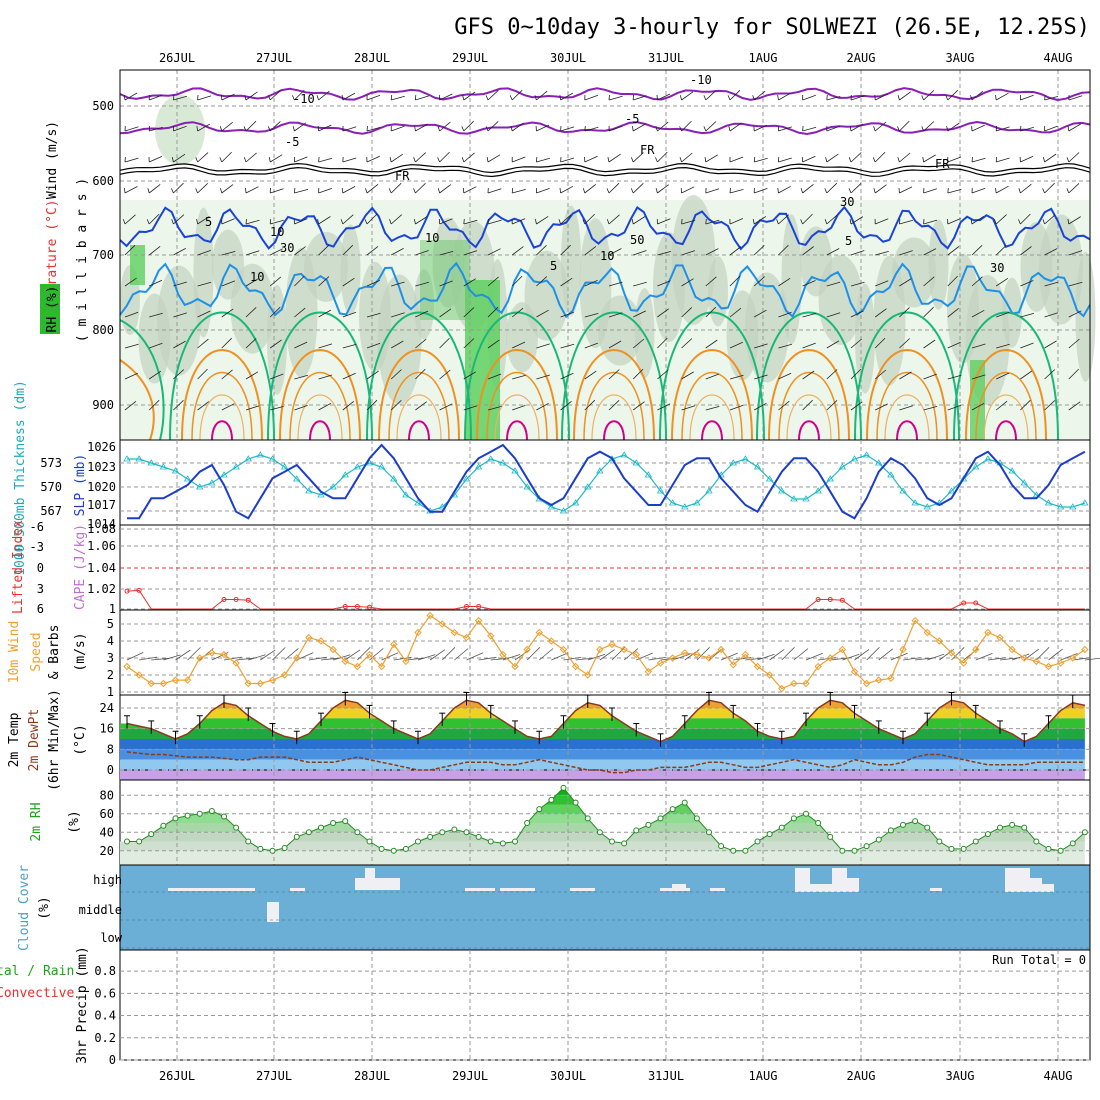  Describe the element at coordinates (51, 487) in the screenshot. I see `thickness-tick: 570` at that location.